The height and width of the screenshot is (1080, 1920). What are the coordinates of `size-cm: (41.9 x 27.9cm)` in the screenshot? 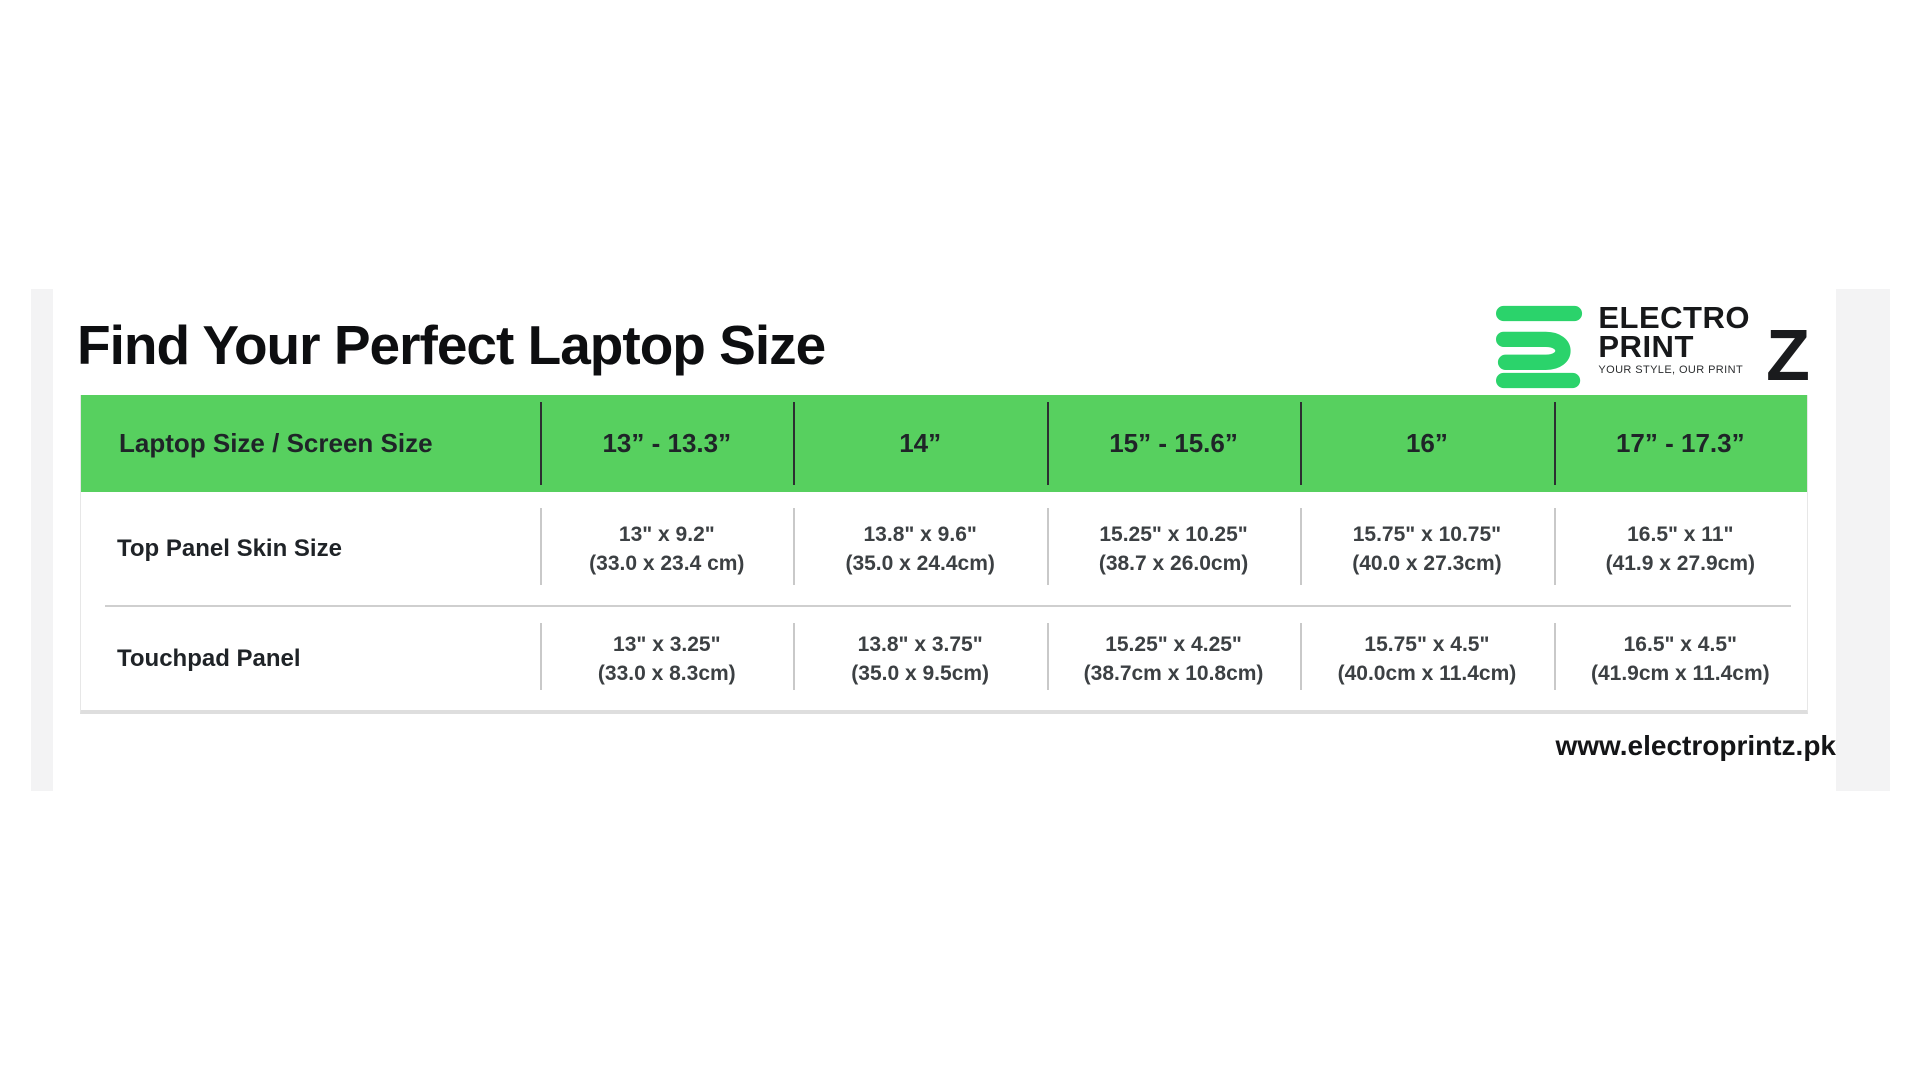 It's located at (1680, 563).